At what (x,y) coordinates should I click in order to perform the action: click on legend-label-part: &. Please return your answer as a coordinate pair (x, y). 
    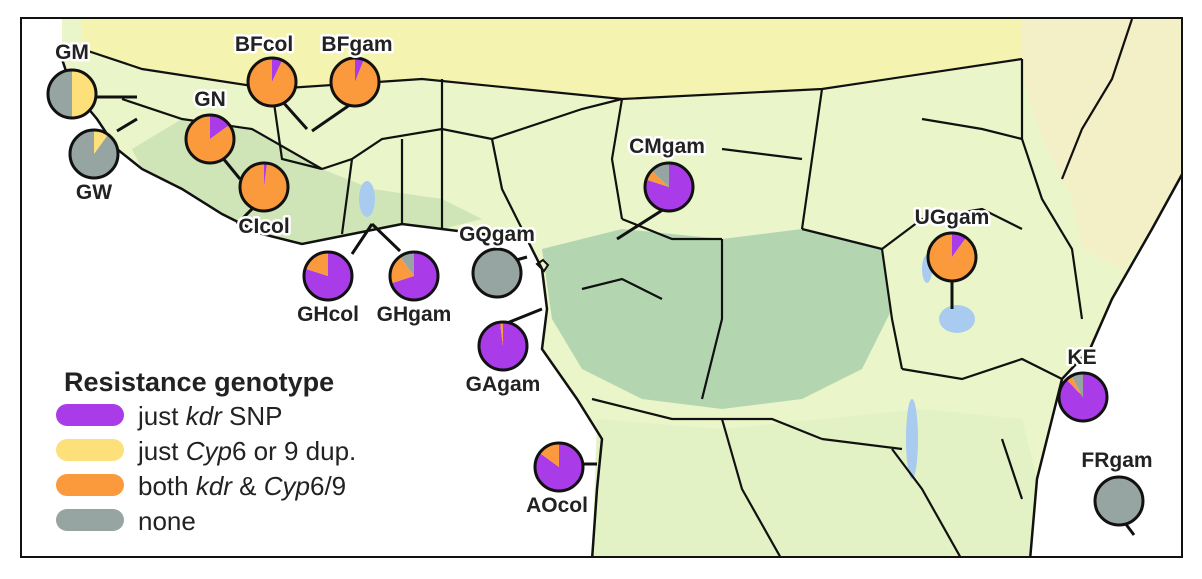
    Looking at the image, I should click on (248, 486).